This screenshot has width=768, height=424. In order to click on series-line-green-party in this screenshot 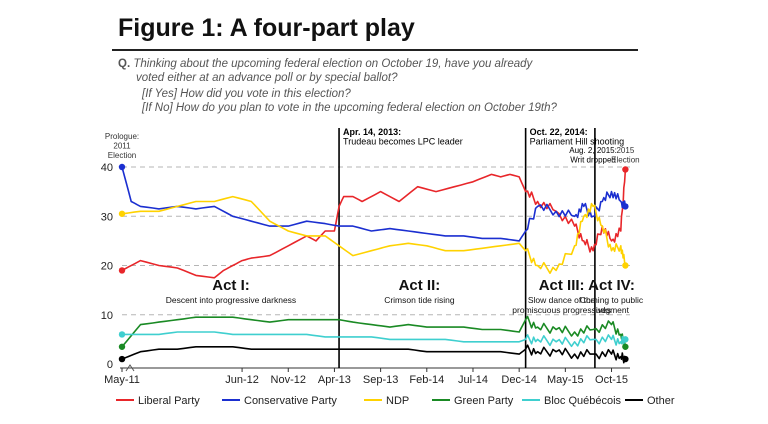, I will do `click(374, 331)`.